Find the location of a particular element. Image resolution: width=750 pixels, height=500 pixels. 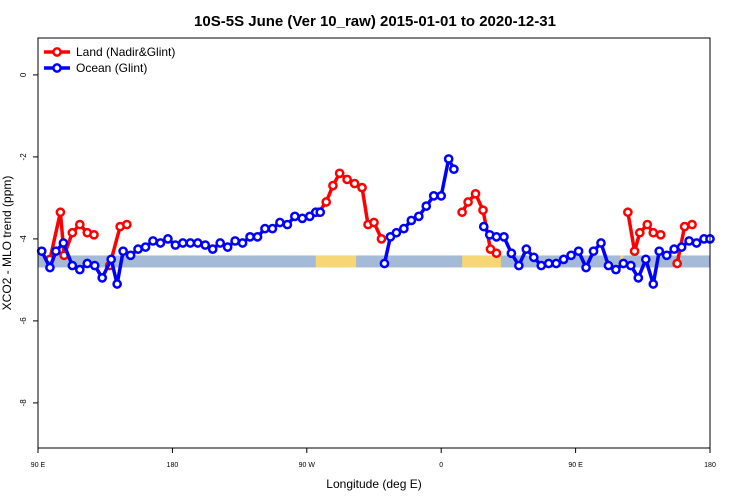

legend-label: Ocean (Glint) is located at coordinates (111, 68).